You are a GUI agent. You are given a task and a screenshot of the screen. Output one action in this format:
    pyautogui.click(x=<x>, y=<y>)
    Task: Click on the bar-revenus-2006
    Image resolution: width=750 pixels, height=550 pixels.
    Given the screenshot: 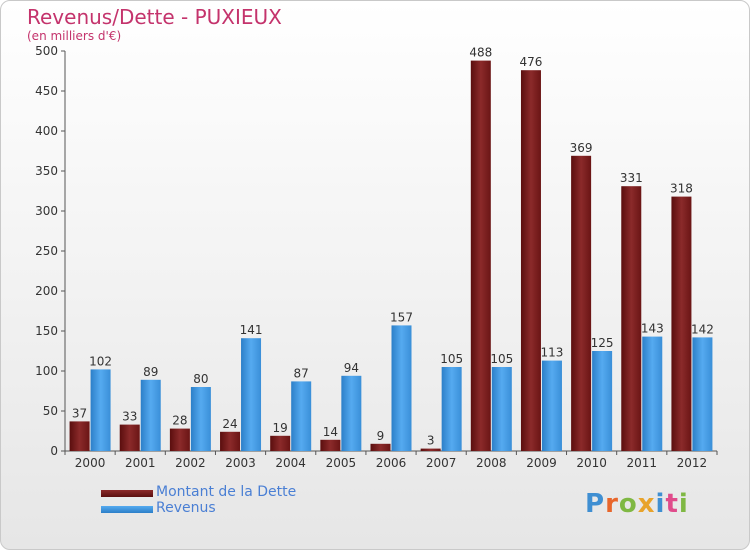 What is the action you would take?
    pyautogui.click(x=401, y=388)
    